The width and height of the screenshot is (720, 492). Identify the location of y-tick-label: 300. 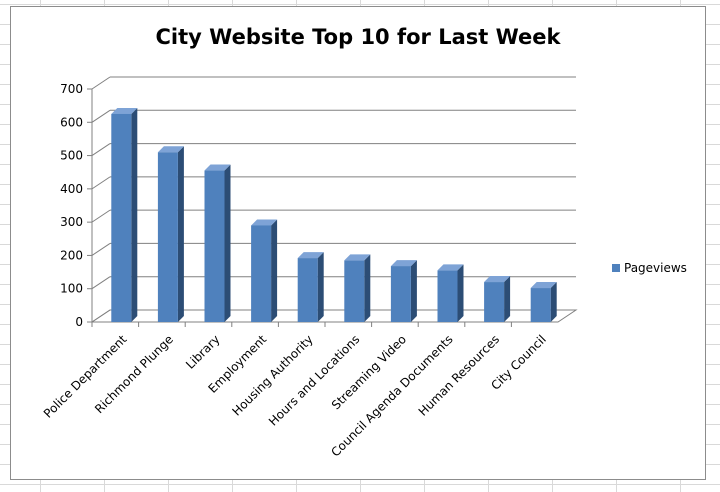
(71, 222).